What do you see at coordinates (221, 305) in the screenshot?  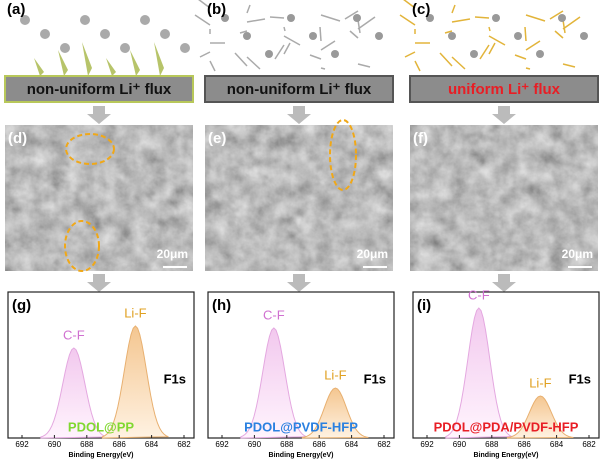 I see `panel-label: (h)` at bounding box center [221, 305].